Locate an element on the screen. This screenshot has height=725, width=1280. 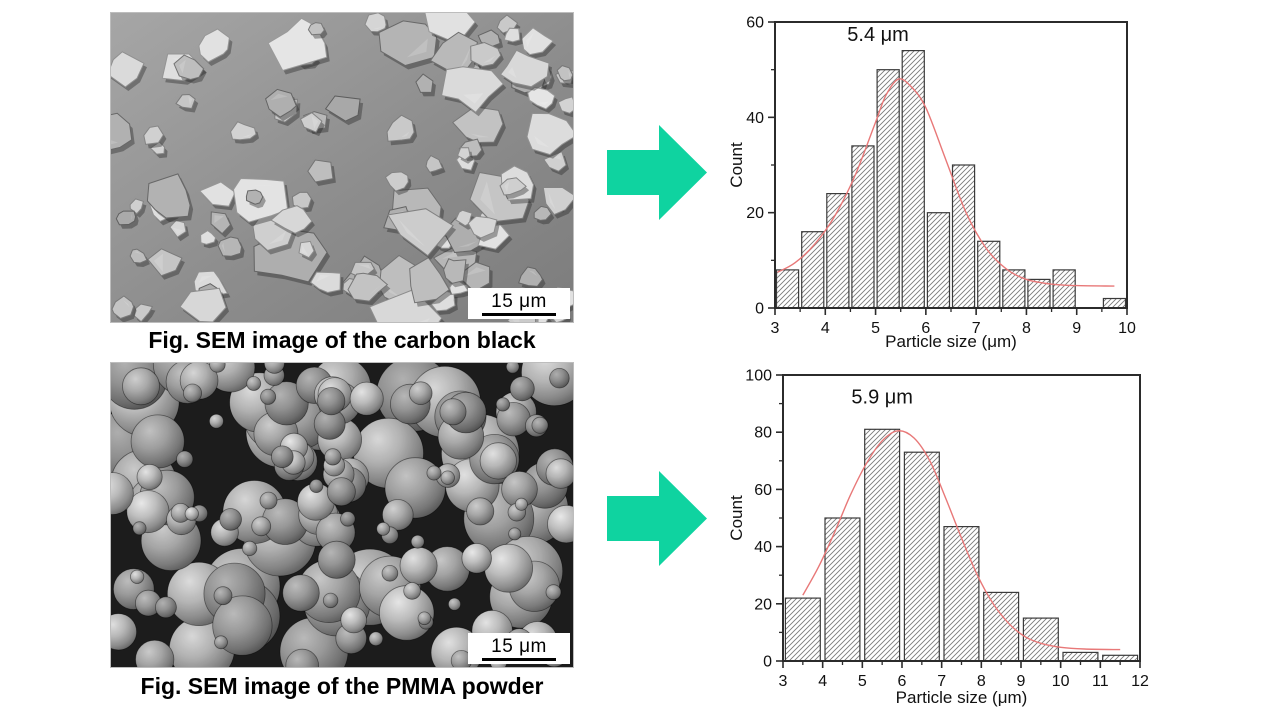
figure-caption-pmma-powder: Fig. SEM image of the PMMA powder is located at coordinates (342, 686).